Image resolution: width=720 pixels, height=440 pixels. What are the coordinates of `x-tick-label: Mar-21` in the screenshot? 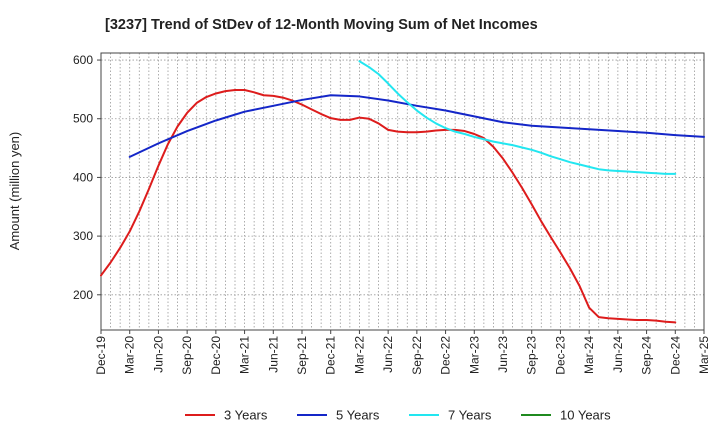 It's located at (245, 355).